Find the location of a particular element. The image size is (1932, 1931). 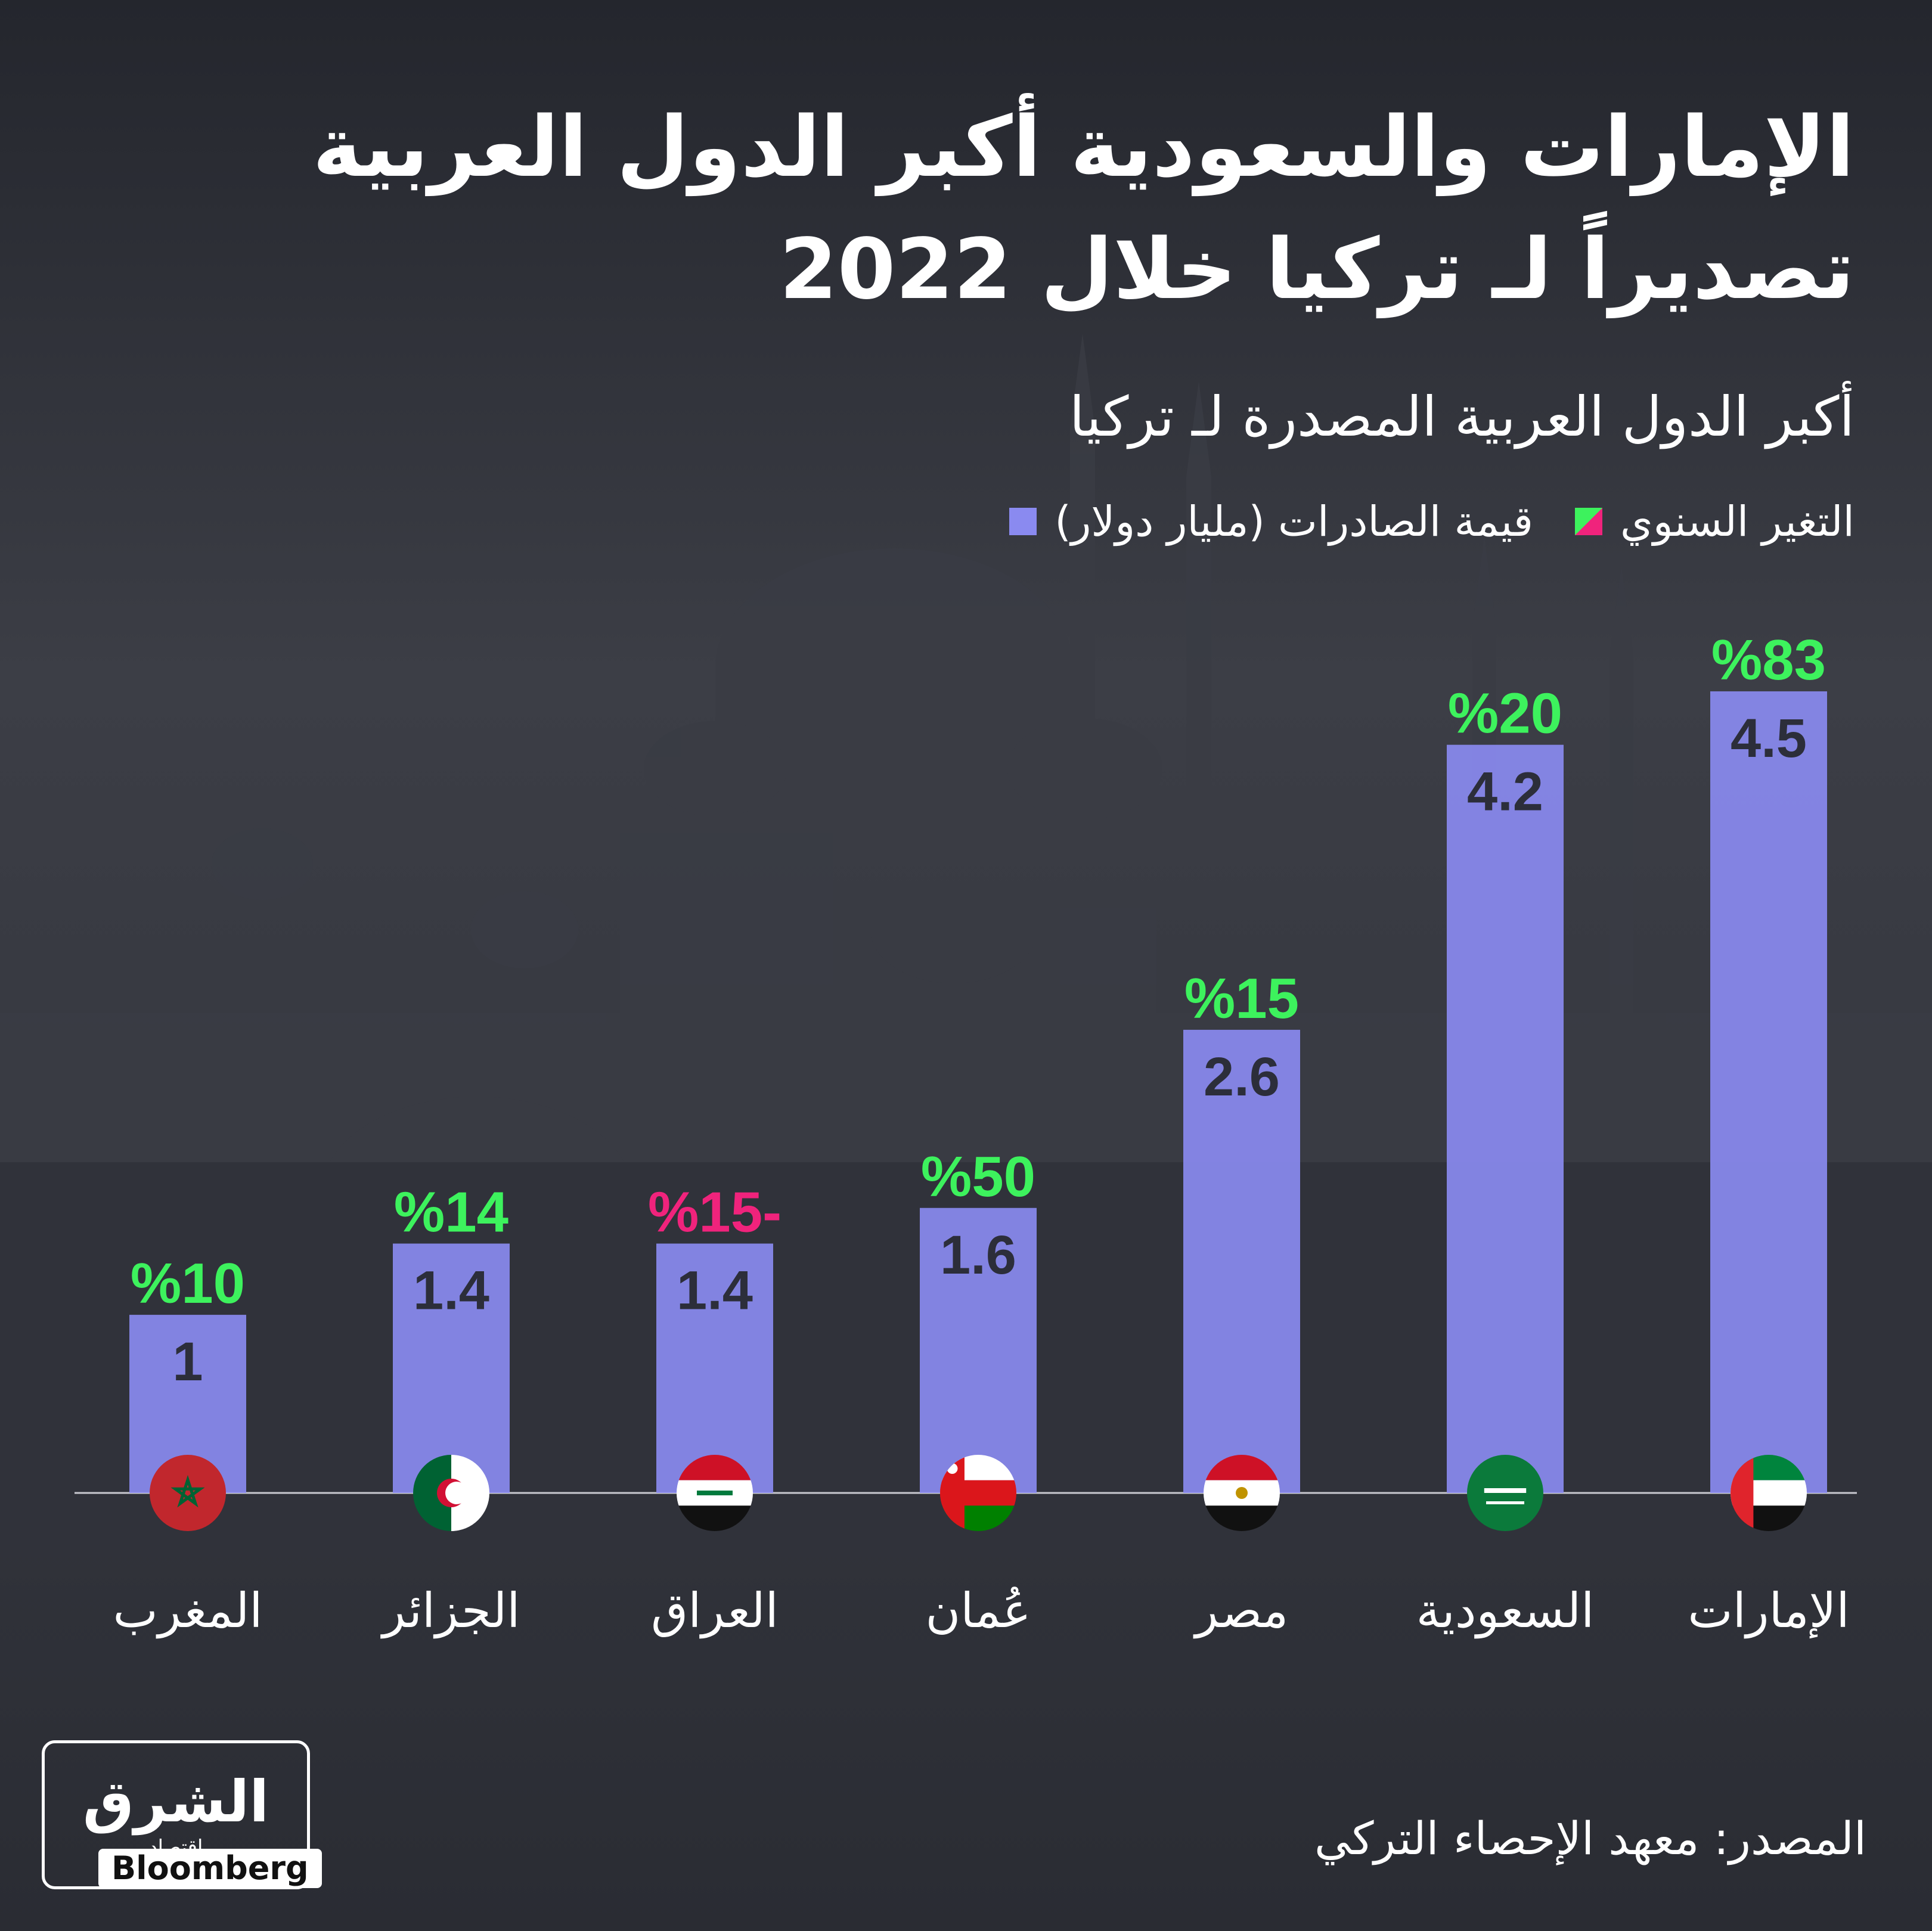

value-label: 1.6 is located at coordinates (978, 1255).